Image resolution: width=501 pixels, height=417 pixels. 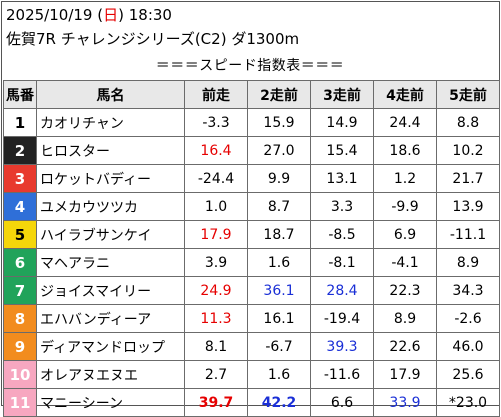 I want to click on horse-number: 6, so click(x=20, y=262).